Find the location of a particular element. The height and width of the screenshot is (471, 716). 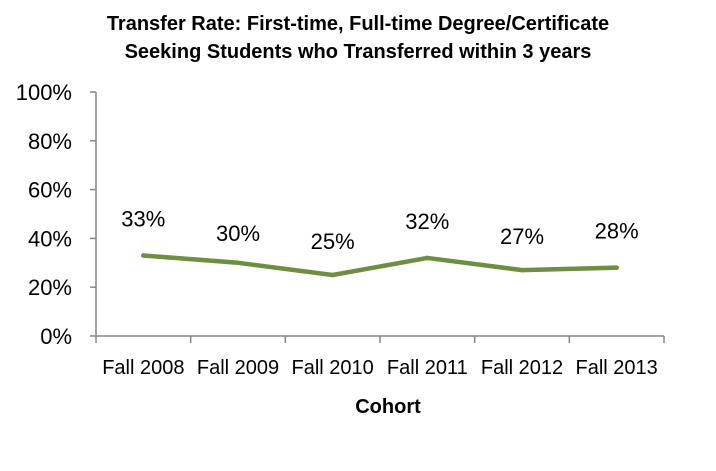

y-axis-ticks: 0% 20% 40% 60% 80% 100% is located at coordinates (56, 214).